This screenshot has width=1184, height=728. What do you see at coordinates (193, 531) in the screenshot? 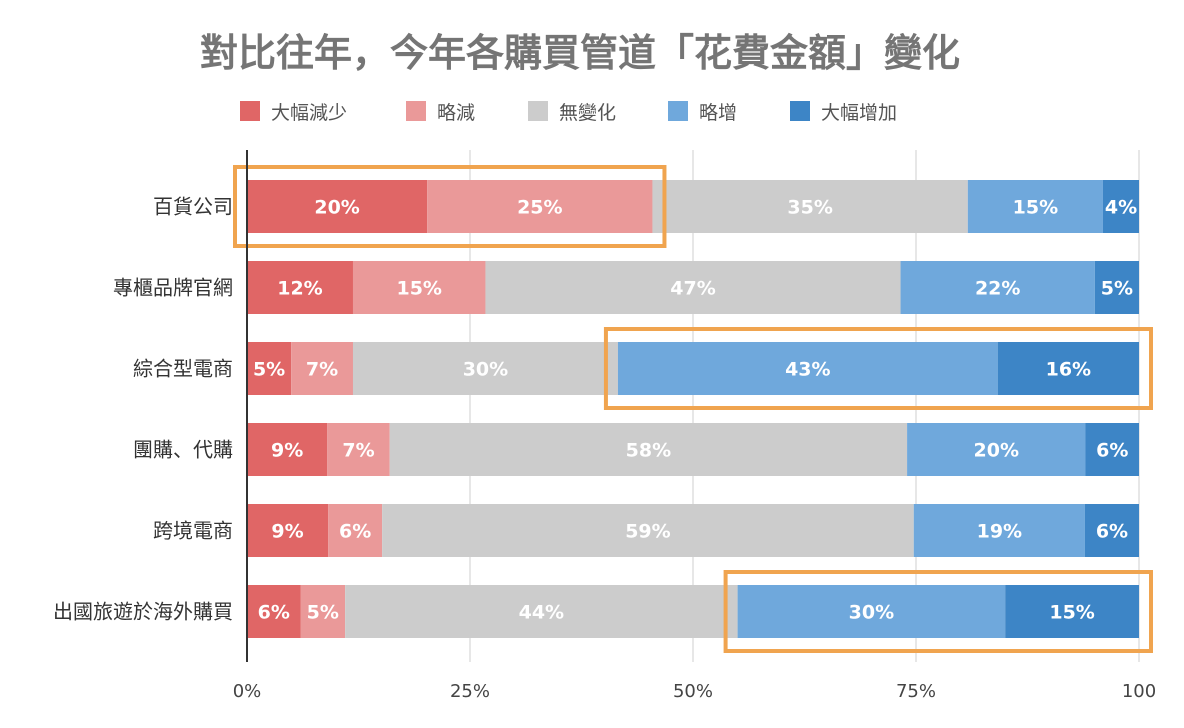
I see `category-label-4: 跨境電商` at bounding box center [193, 531].